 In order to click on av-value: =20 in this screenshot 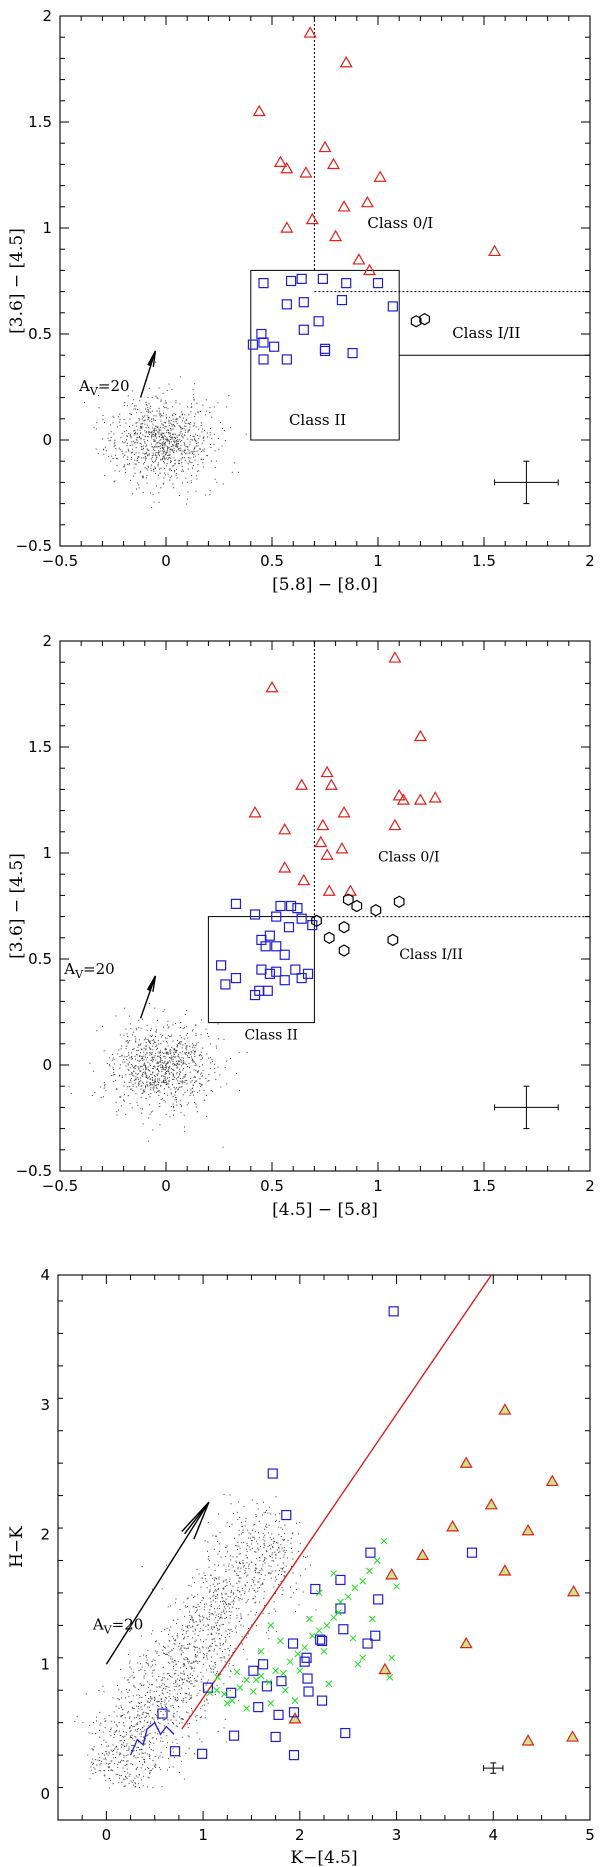, I will do `click(114, 386)`.